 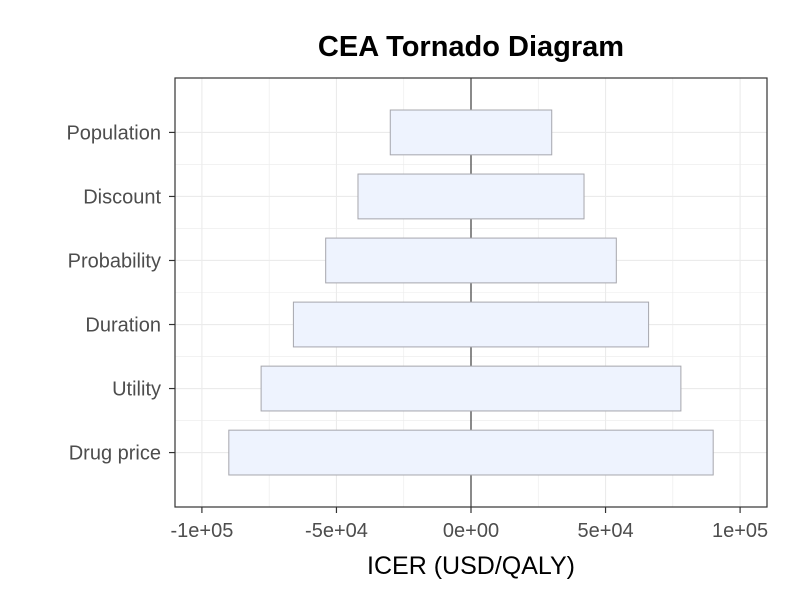 I want to click on bar-drug-price, so click(x=471, y=452).